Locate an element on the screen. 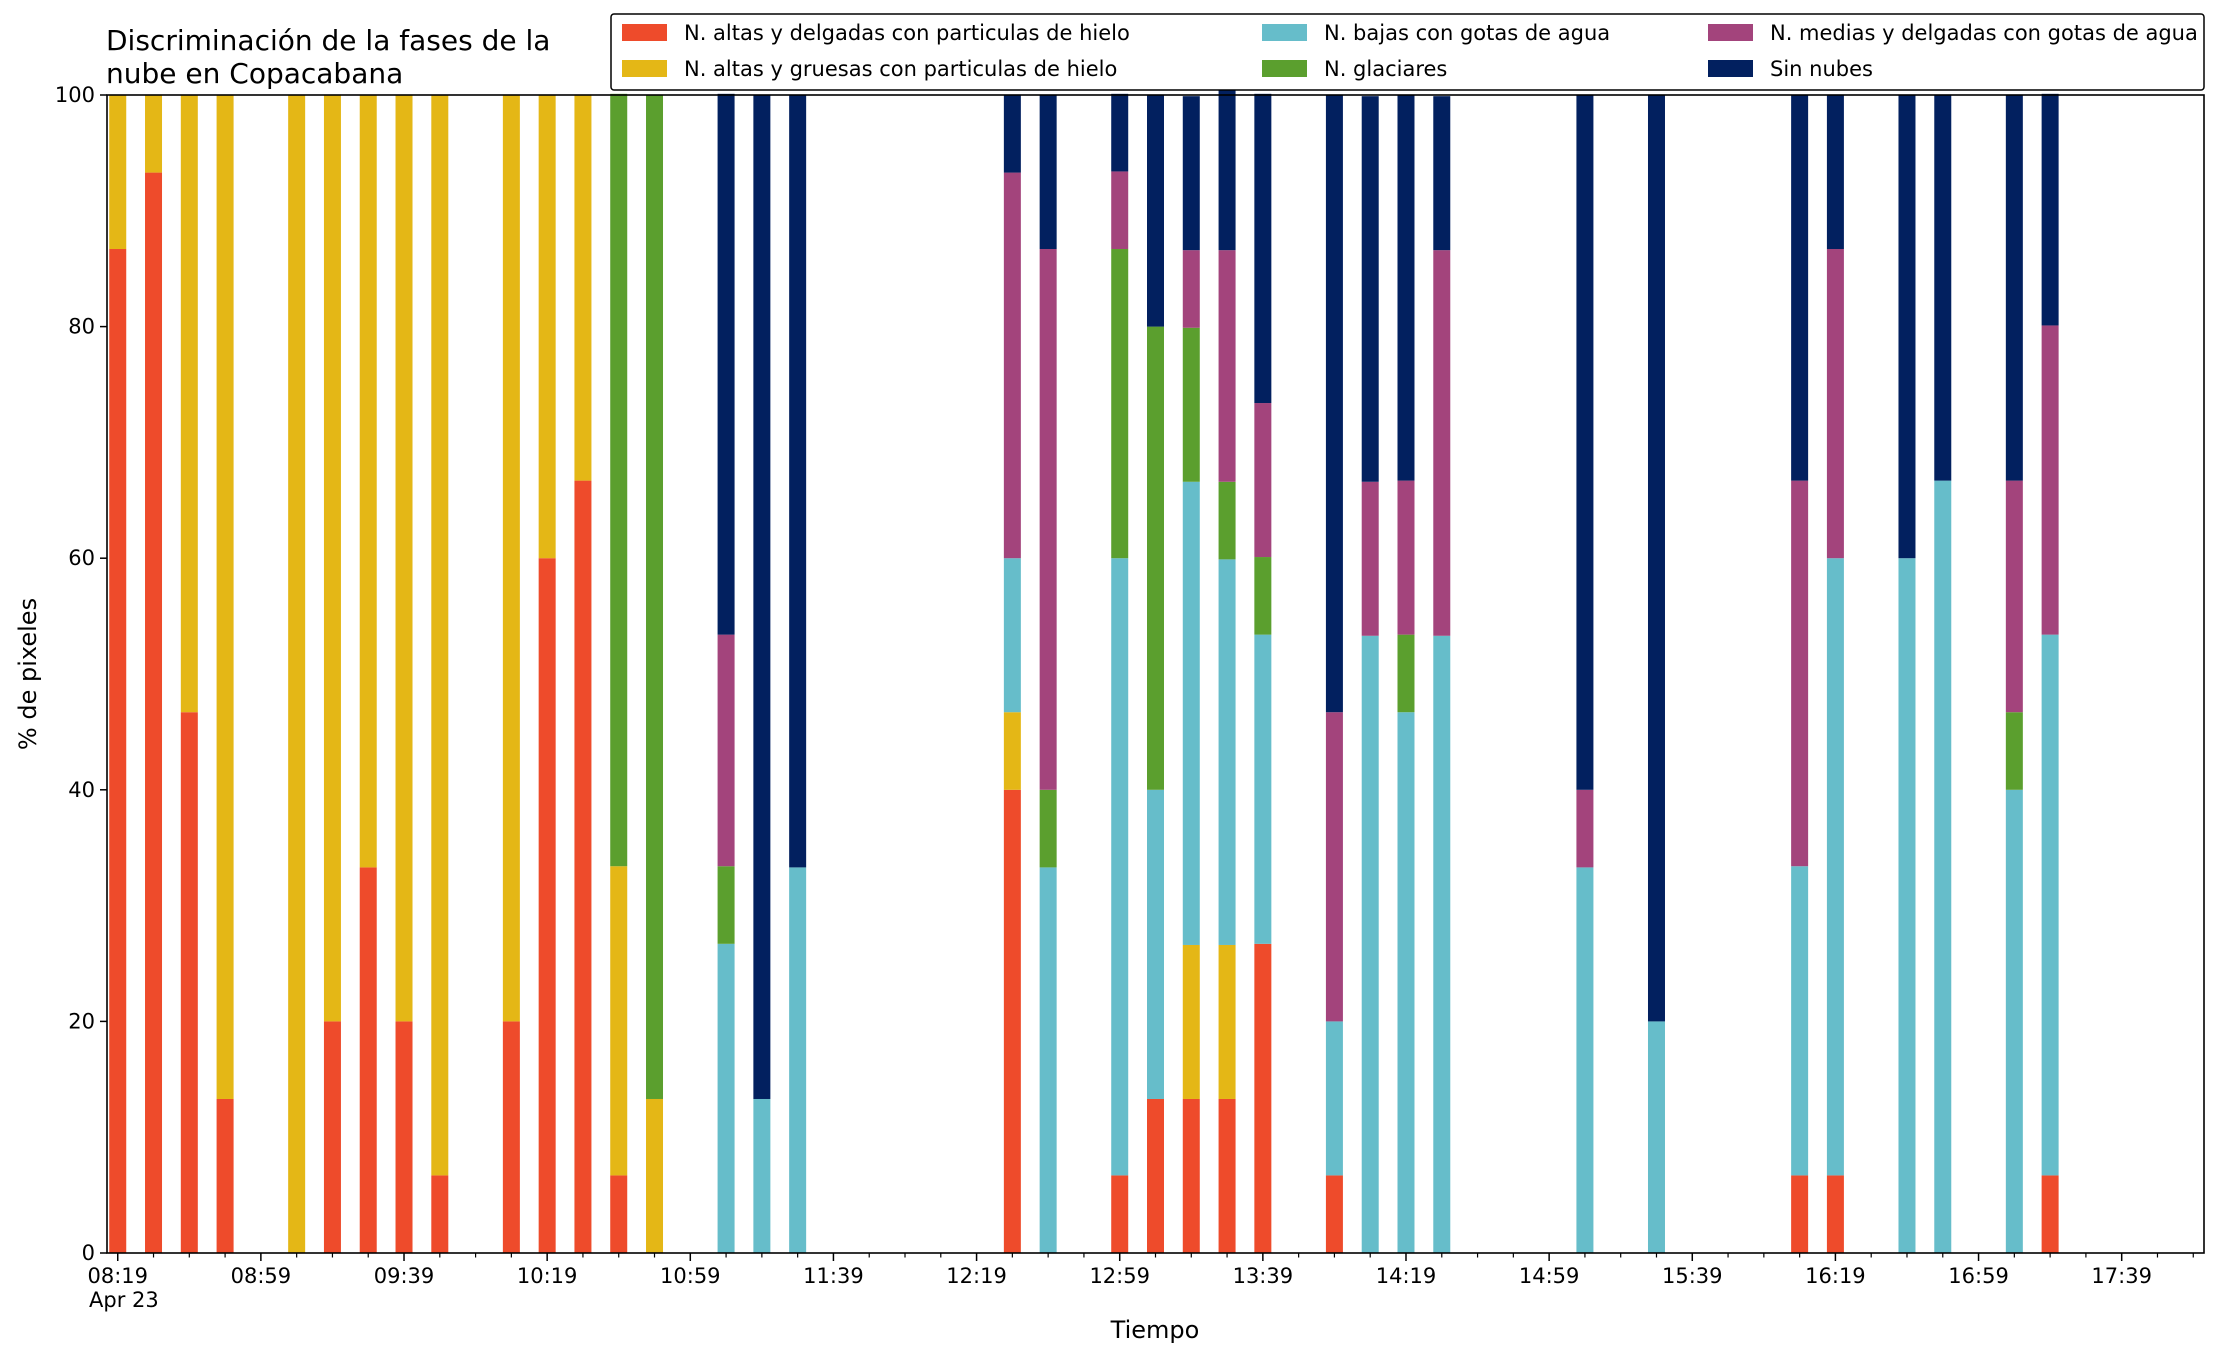 This screenshot has height=1355, width=2216. x-tick-label-1739: 17:39 is located at coordinates (2121, 1276).